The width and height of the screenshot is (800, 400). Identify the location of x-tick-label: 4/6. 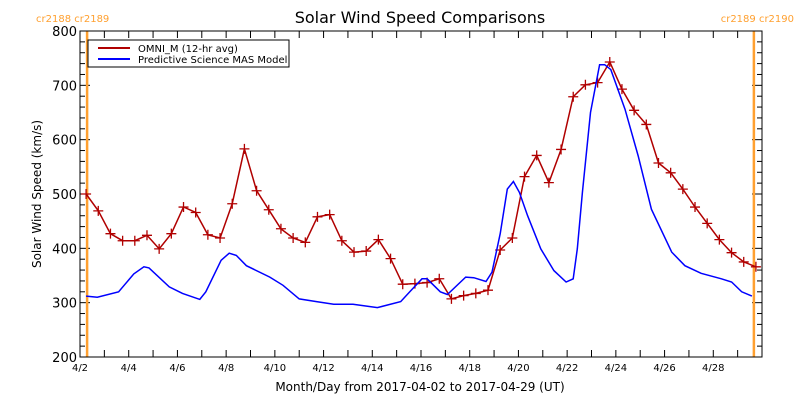
(177, 368).